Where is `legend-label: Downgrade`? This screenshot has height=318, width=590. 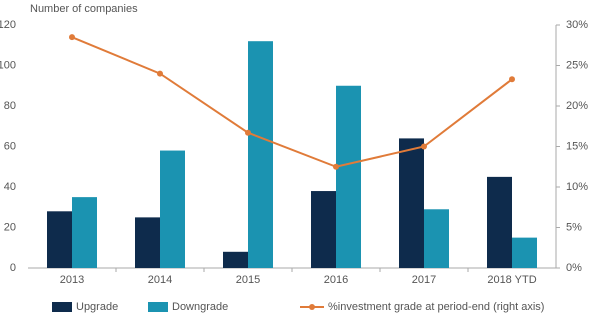 legend-label: Downgrade is located at coordinates (200, 307).